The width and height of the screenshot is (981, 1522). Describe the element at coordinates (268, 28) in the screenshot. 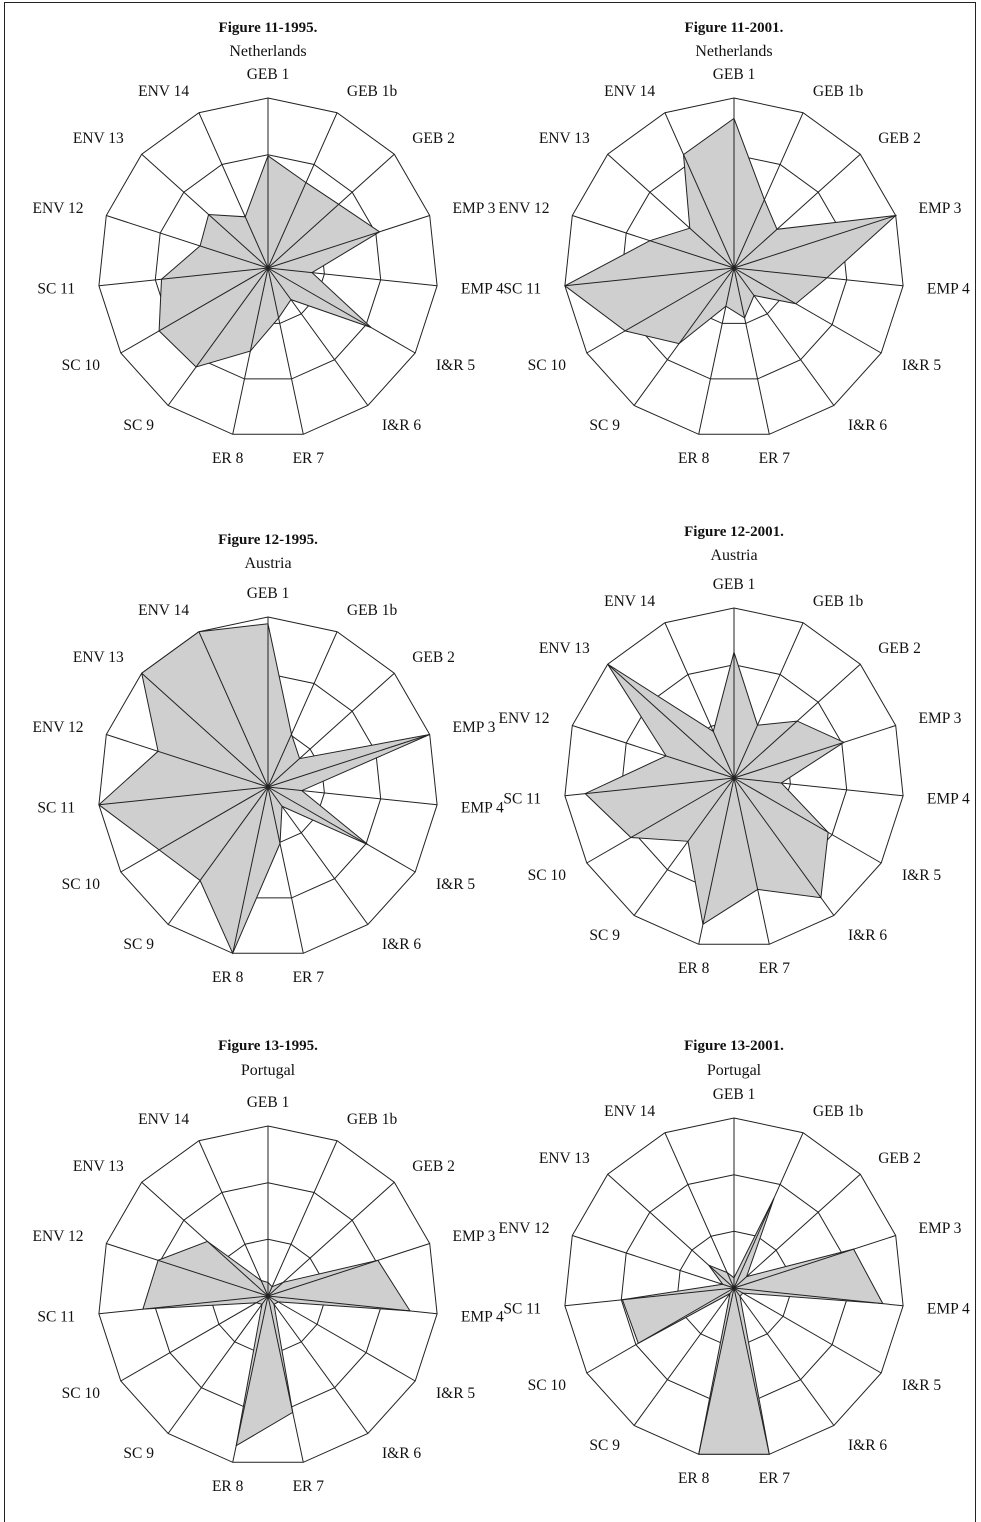

I see `chart-title: Figure 11-1995.` at that location.